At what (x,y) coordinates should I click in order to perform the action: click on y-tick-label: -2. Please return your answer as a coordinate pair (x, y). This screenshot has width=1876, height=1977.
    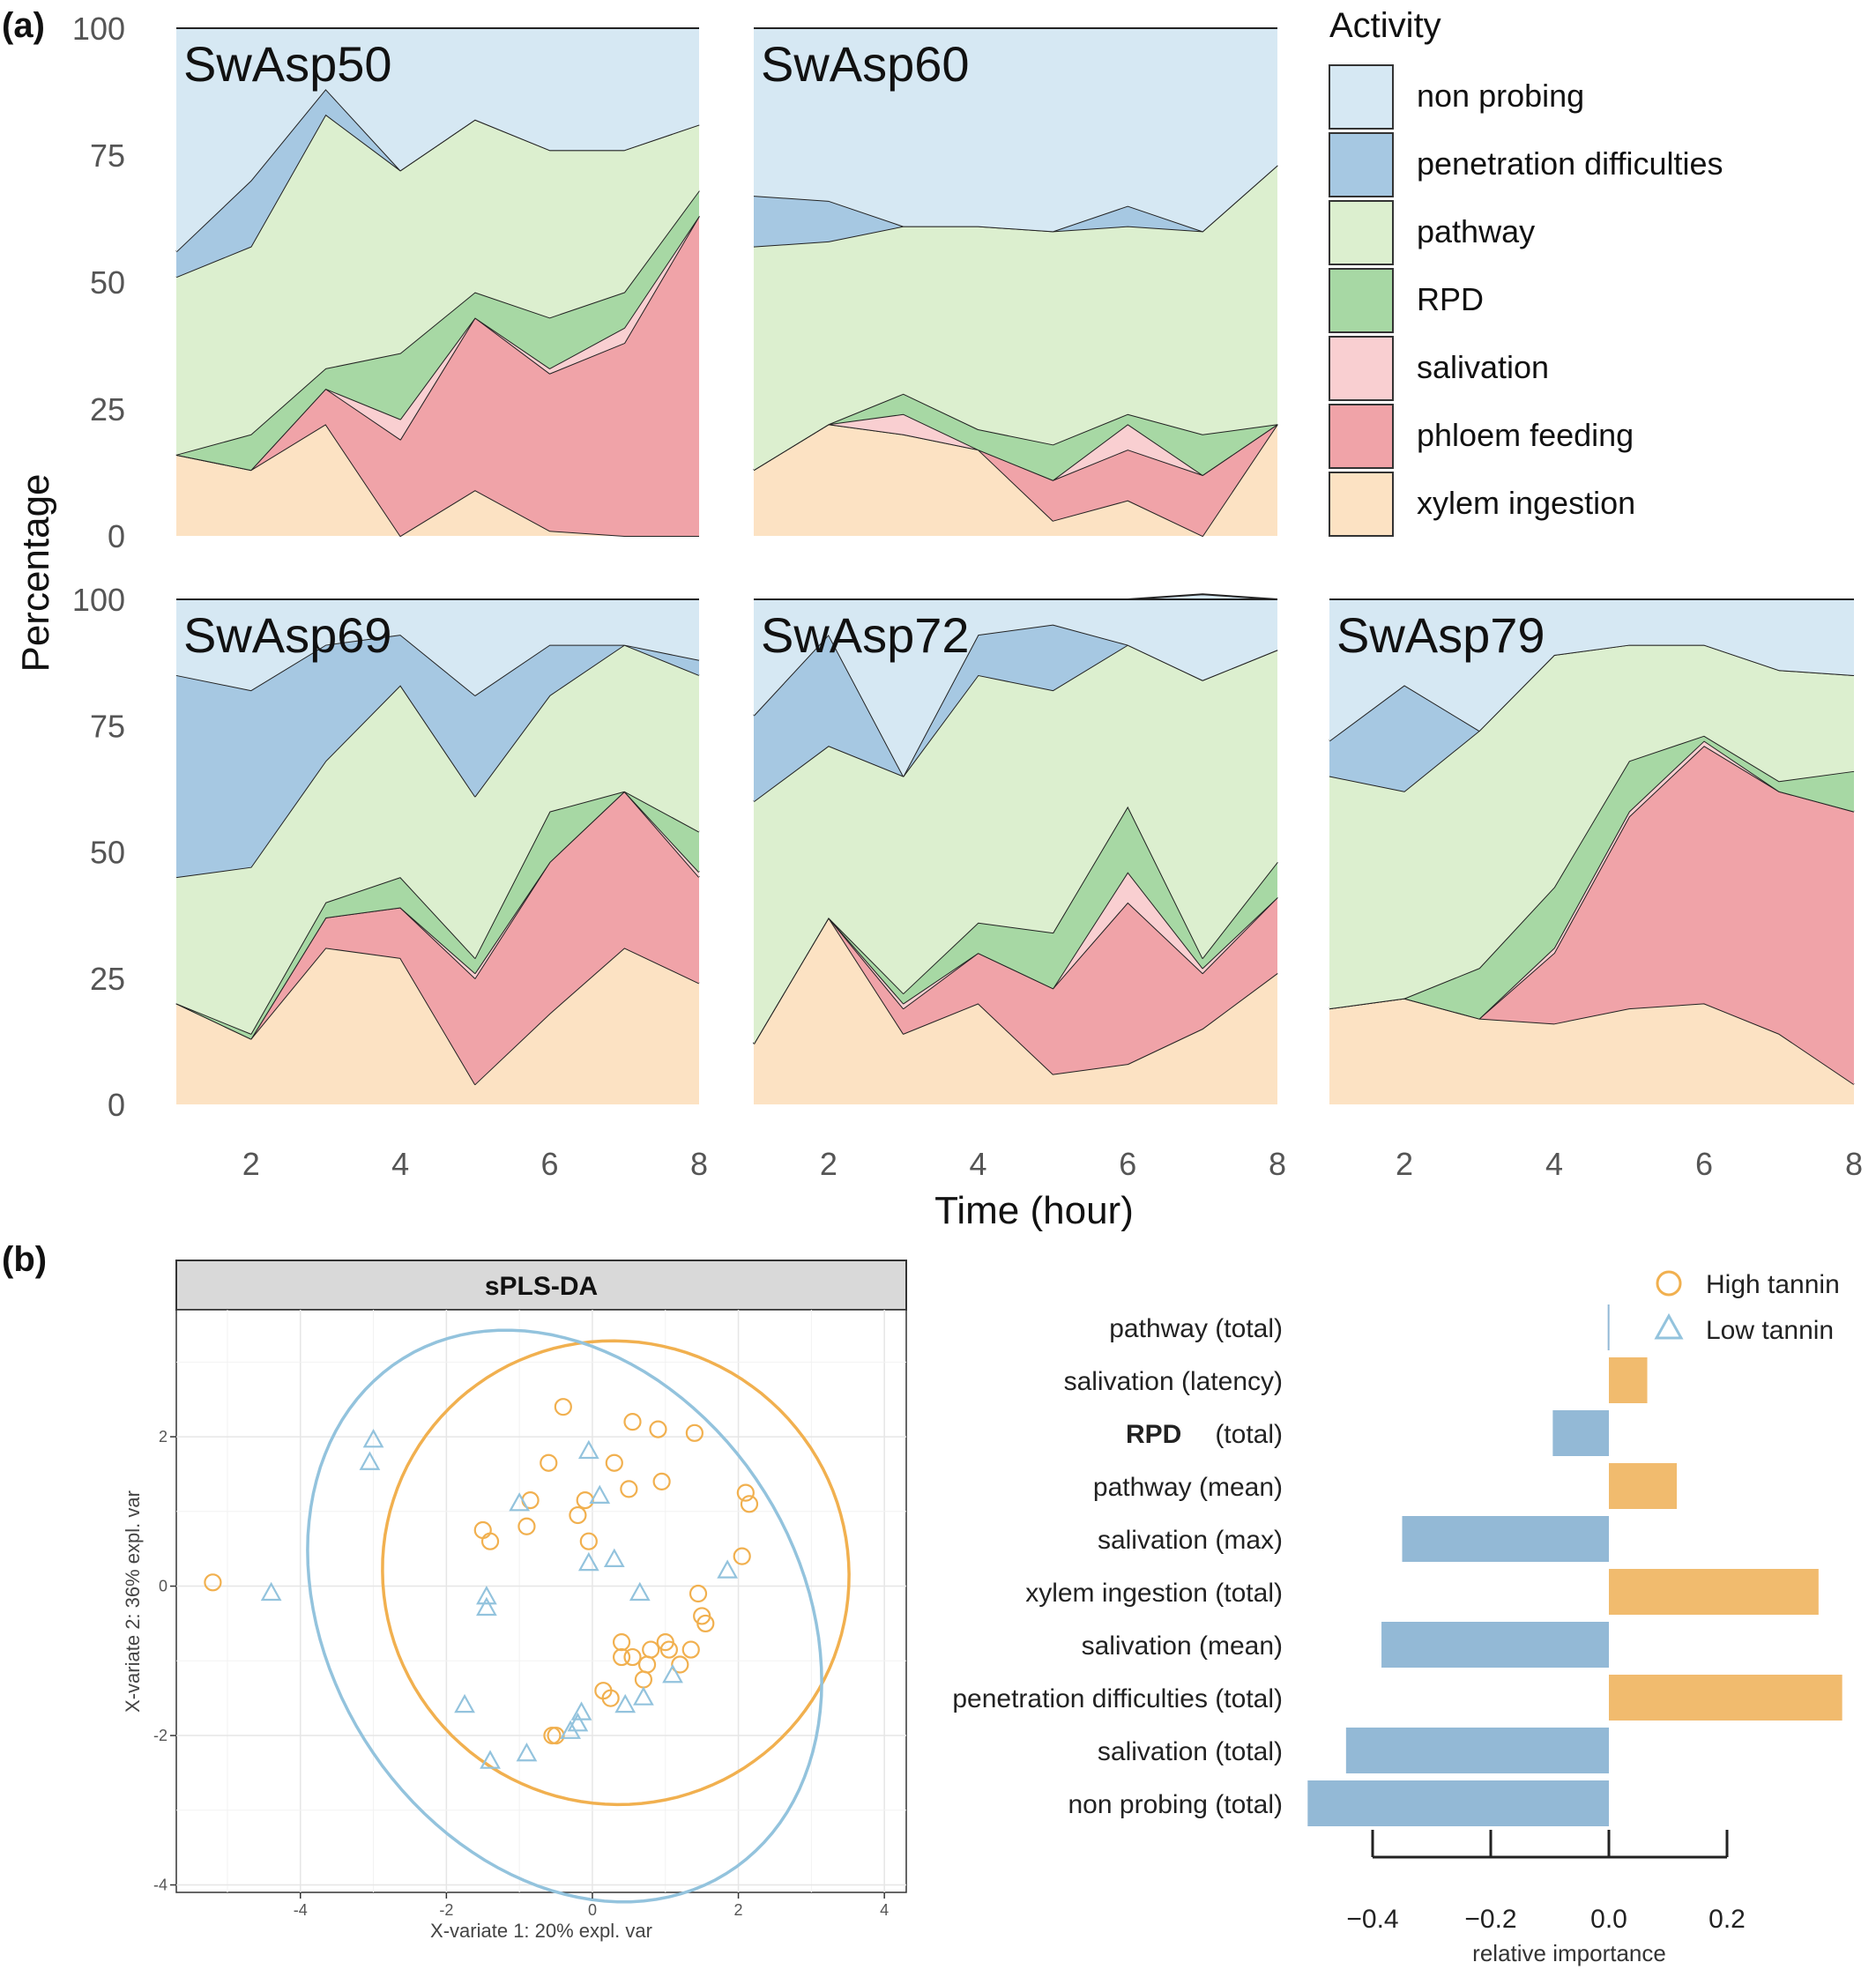
    Looking at the image, I should click on (160, 1735).